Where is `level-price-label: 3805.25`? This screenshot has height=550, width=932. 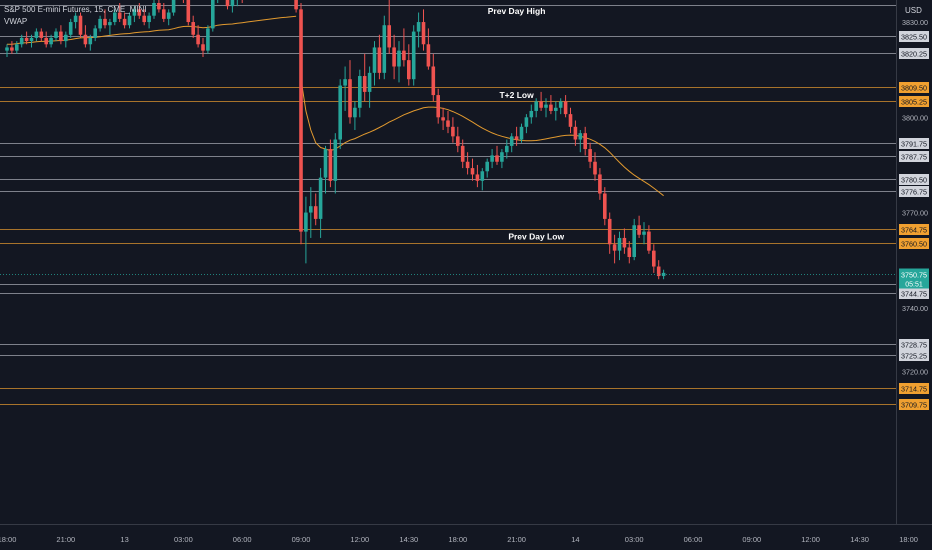 level-price-label: 3805.25 is located at coordinates (914, 102).